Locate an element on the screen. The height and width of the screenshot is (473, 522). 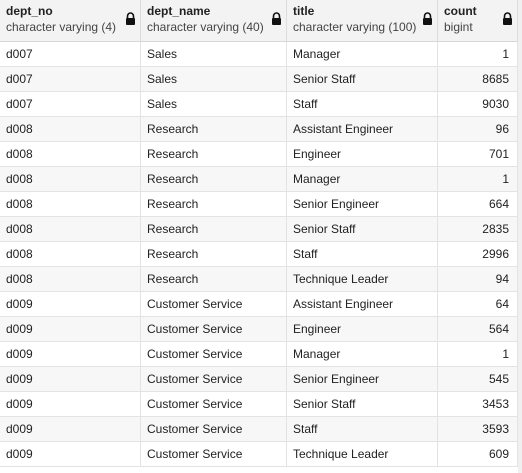
table-row: d008 Research Engineer 701 is located at coordinates (259, 154).